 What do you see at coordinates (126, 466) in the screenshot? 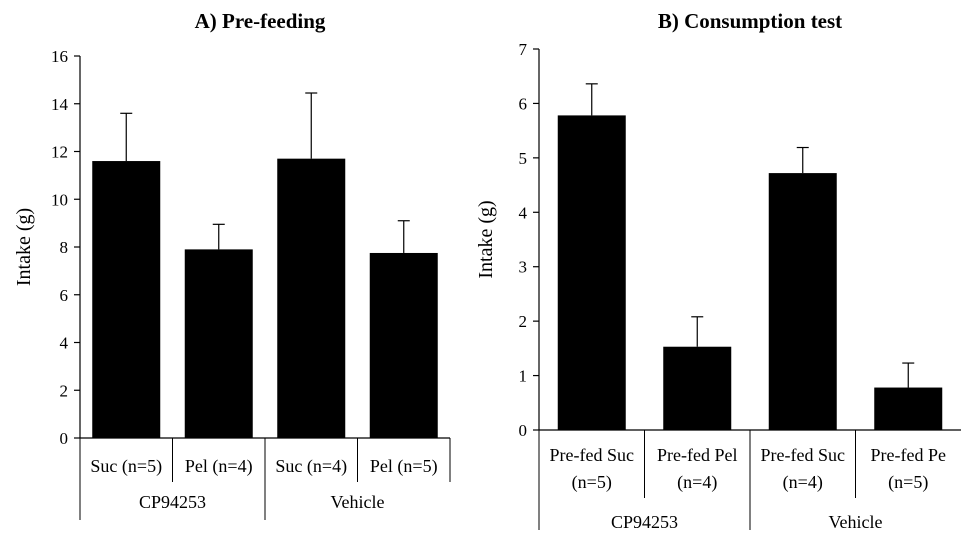
I see `x-tick-label: Suc (n=5)` at bounding box center [126, 466].